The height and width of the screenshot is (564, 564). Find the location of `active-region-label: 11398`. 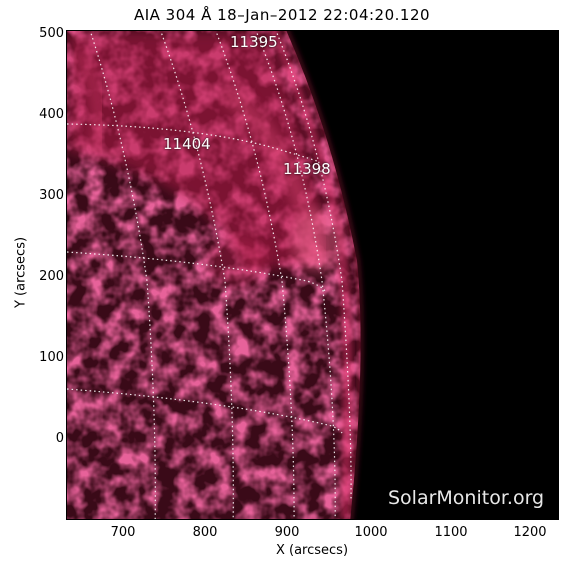

active-region-label: 11398 is located at coordinates (307, 169).